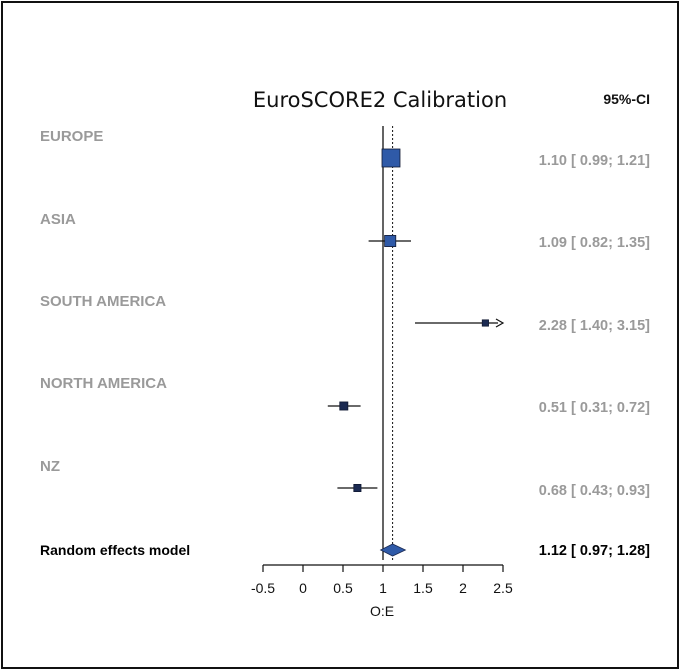 The image size is (682, 671). What do you see at coordinates (263, 588) in the screenshot?
I see `x-tick-label: -0.5` at bounding box center [263, 588].